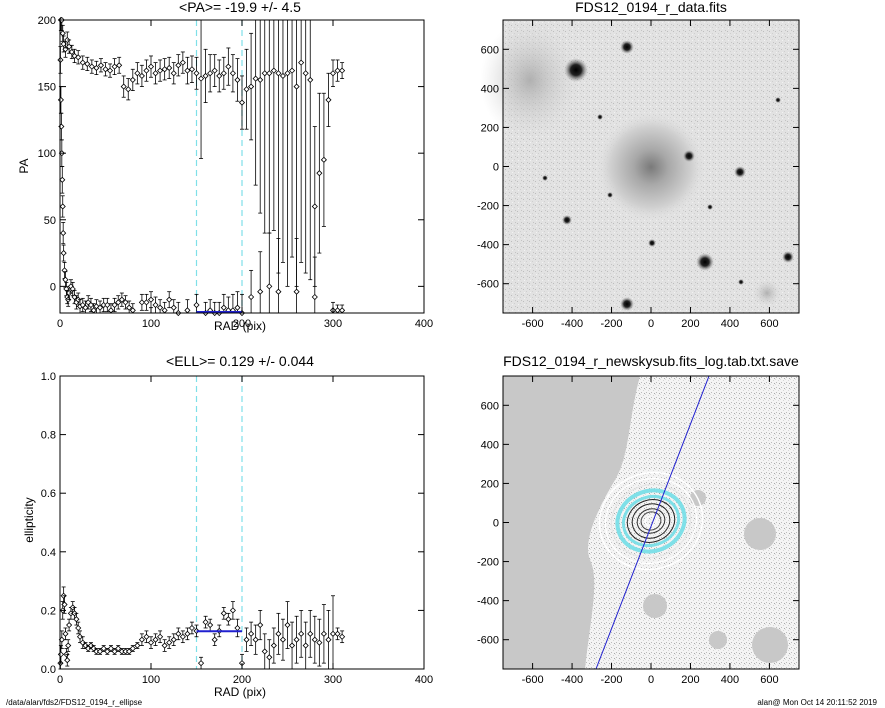 This screenshot has width=885, height=708. What do you see at coordinates (769, 680) in the screenshot?
I see `x-tick-label: 600` at bounding box center [769, 680].